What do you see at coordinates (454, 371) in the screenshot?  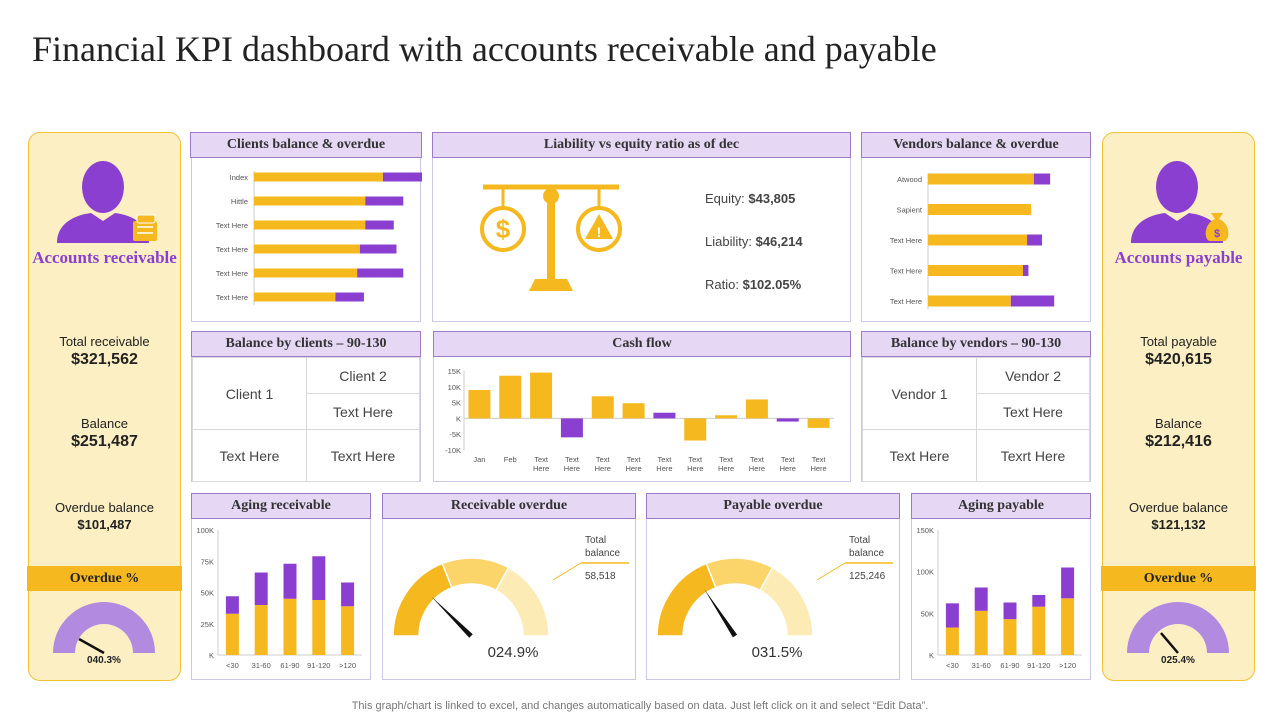 I see `y-tick-label: 15K` at bounding box center [454, 371].